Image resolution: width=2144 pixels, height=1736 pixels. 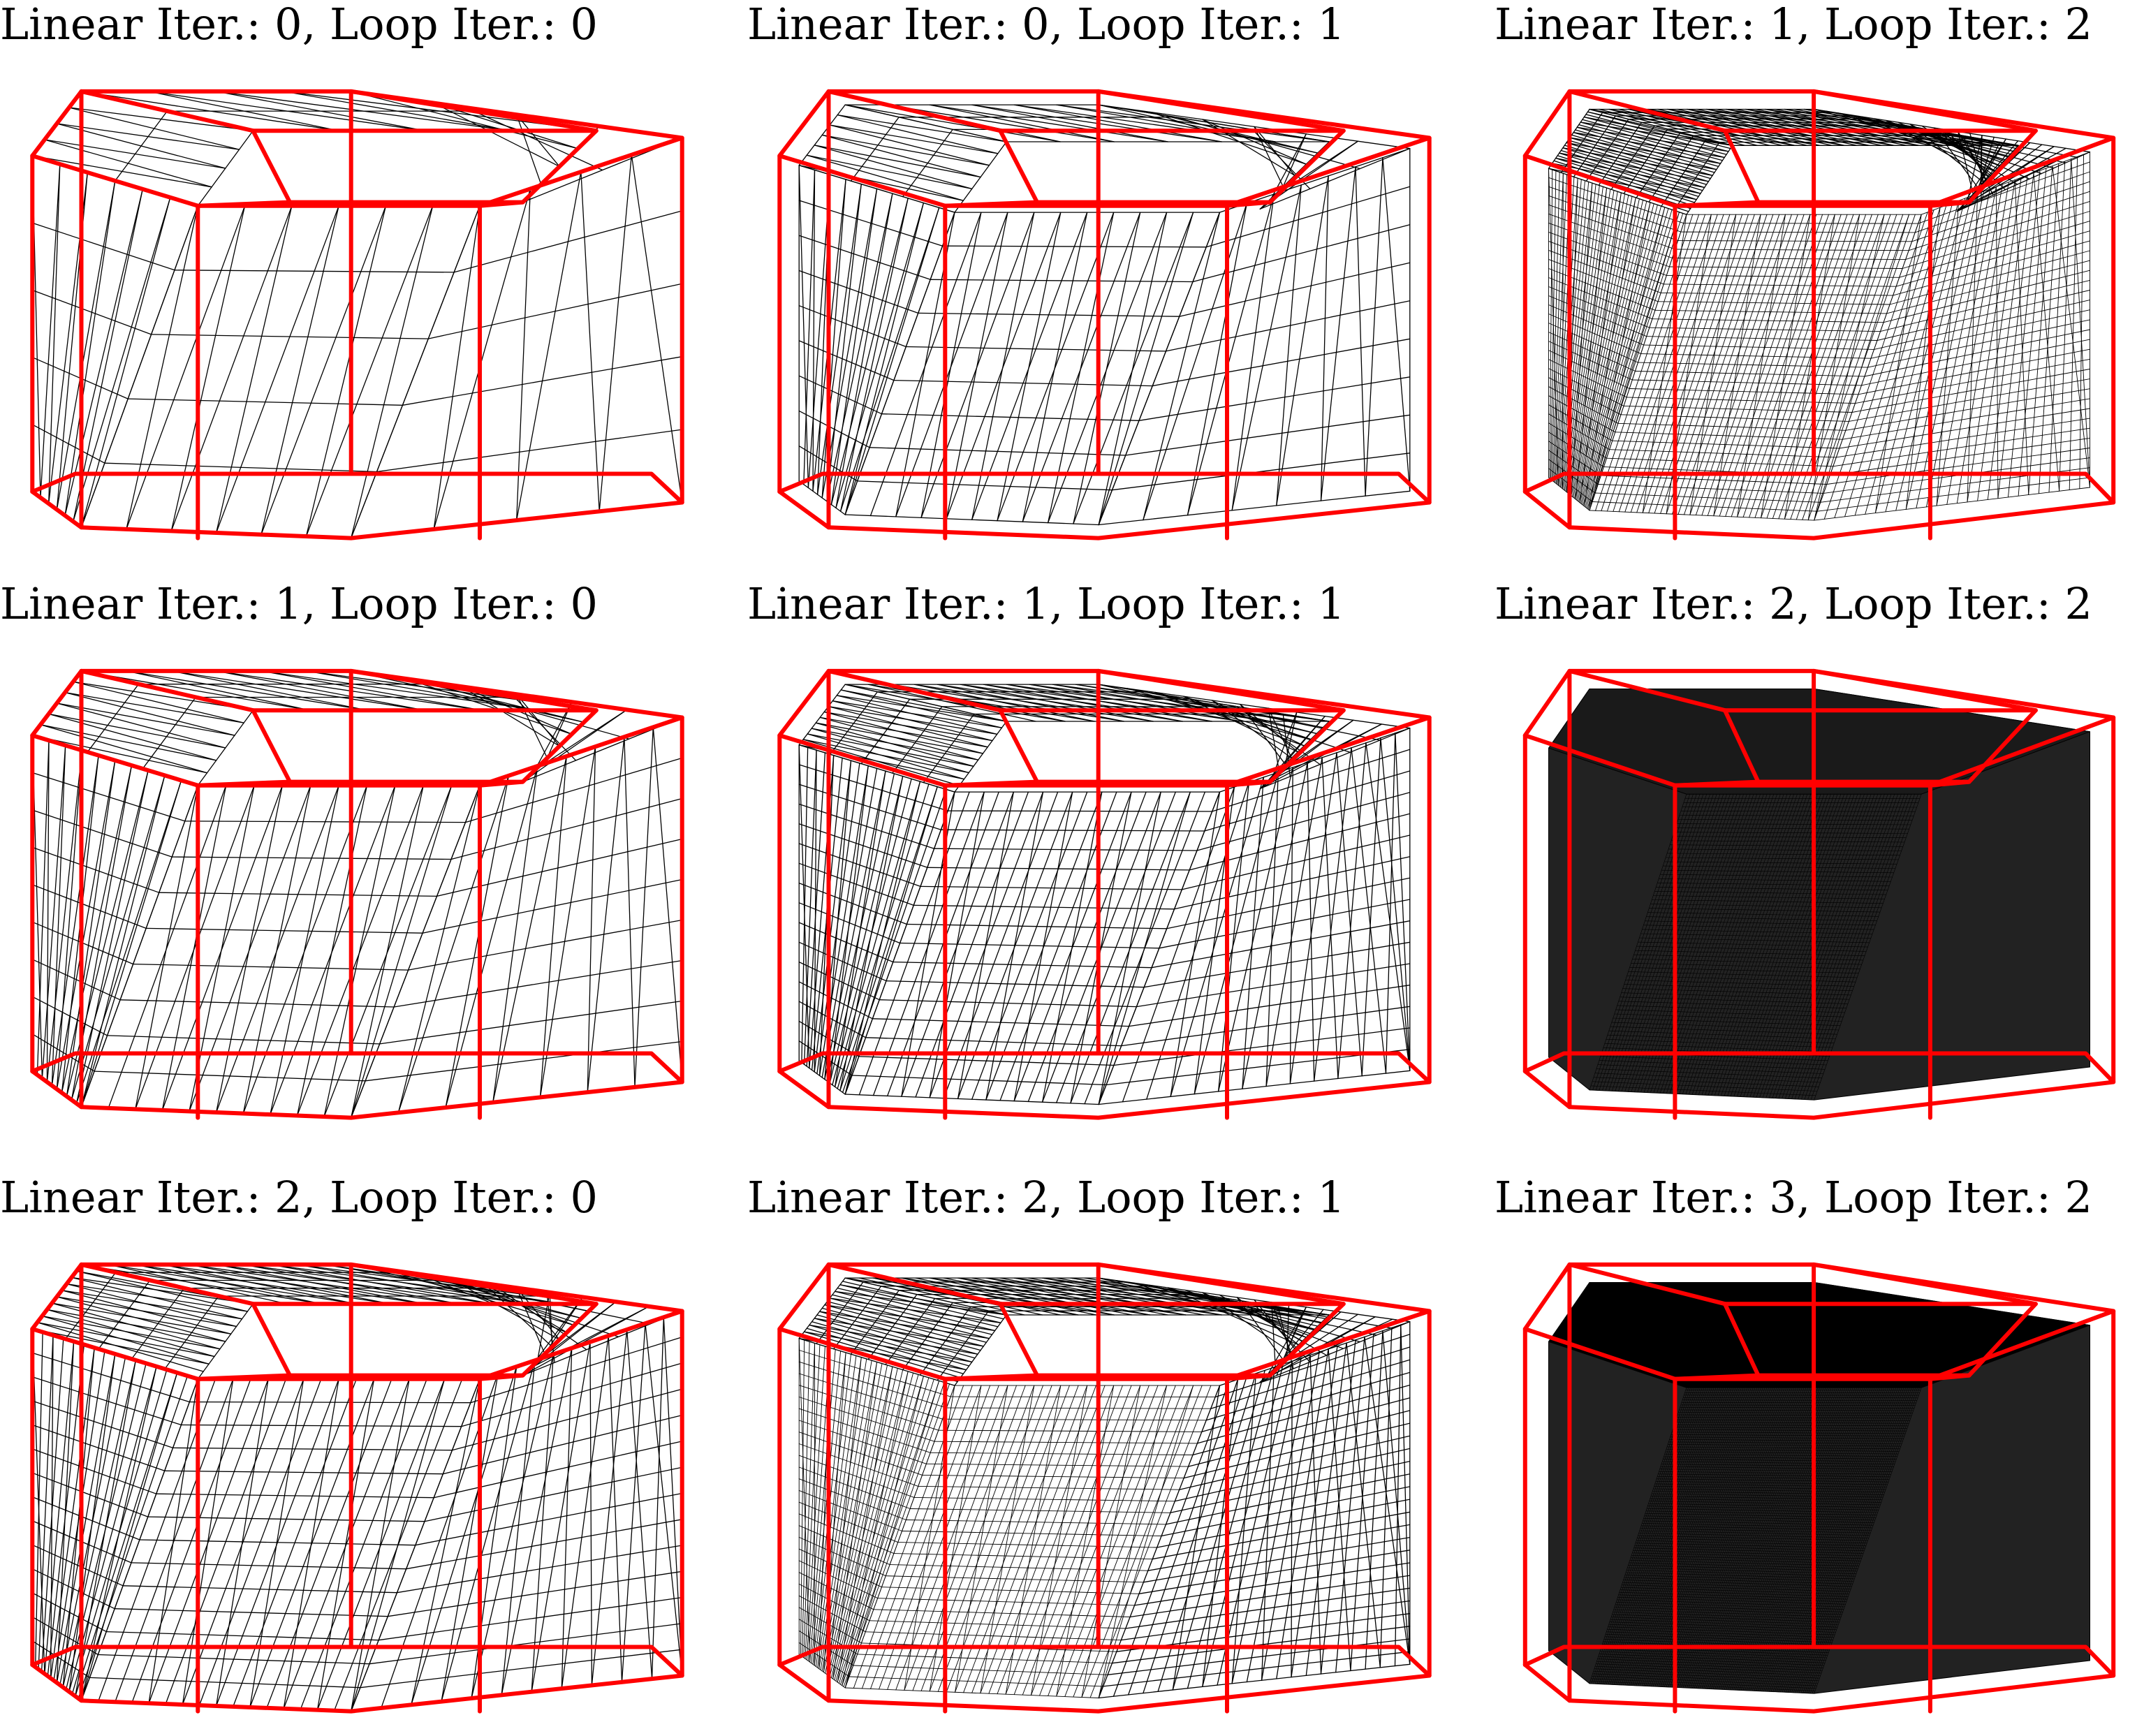 What do you see at coordinates (1046, 1197) in the screenshot?
I see `panel-title: Linear Iter.: 2, Loop Iter.: 1` at bounding box center [1046, 1197].